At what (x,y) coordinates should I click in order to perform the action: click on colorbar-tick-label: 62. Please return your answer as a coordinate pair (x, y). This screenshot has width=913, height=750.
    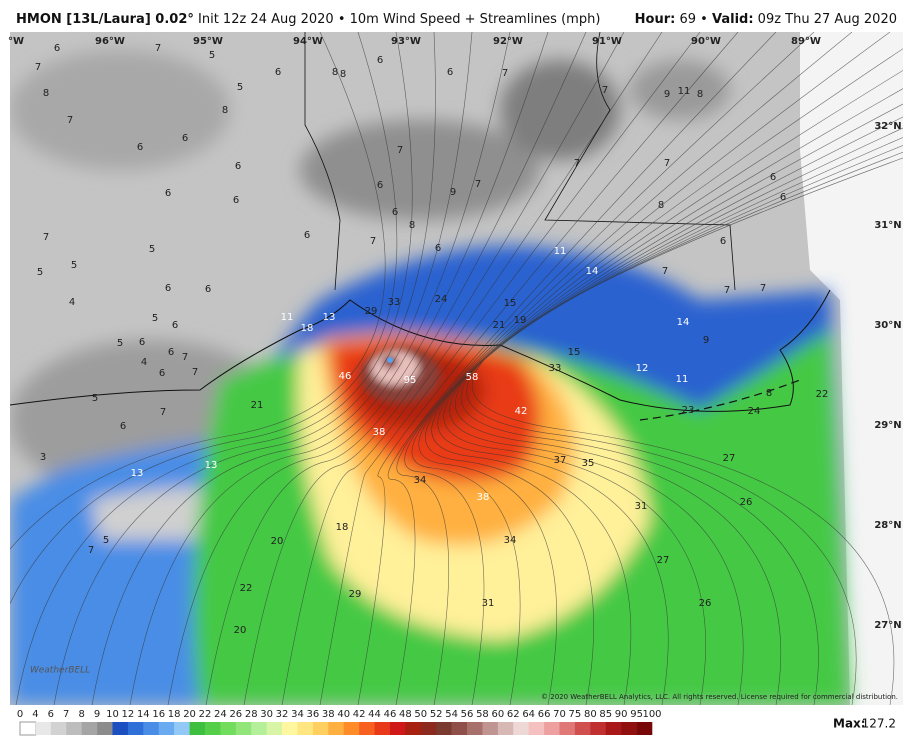
    Looking at the image, I should click on (513, 714).